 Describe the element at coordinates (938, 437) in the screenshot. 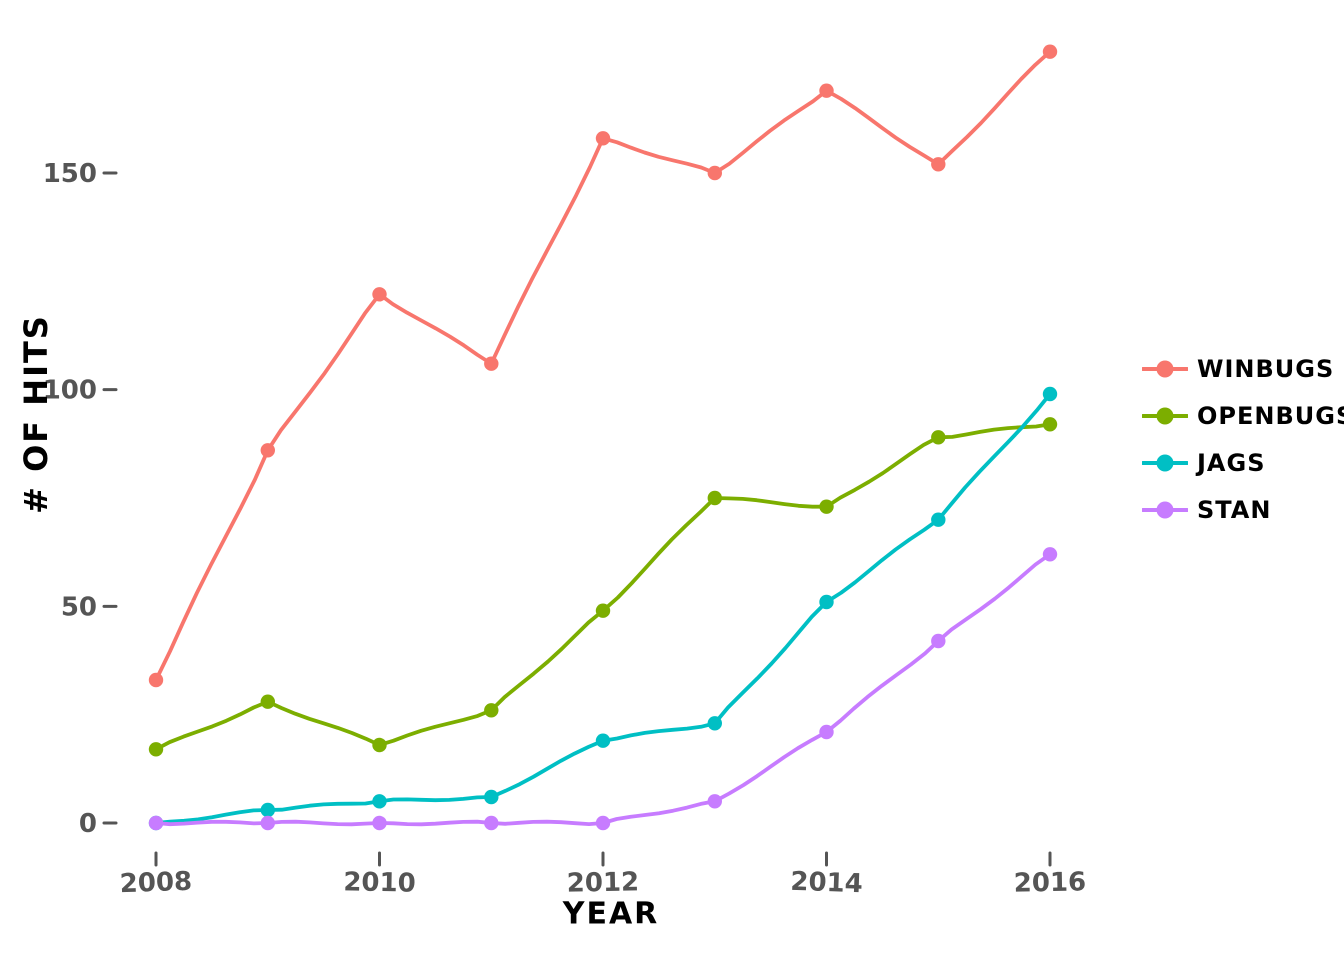

I see `data-point-openbugs-2015` at that location.